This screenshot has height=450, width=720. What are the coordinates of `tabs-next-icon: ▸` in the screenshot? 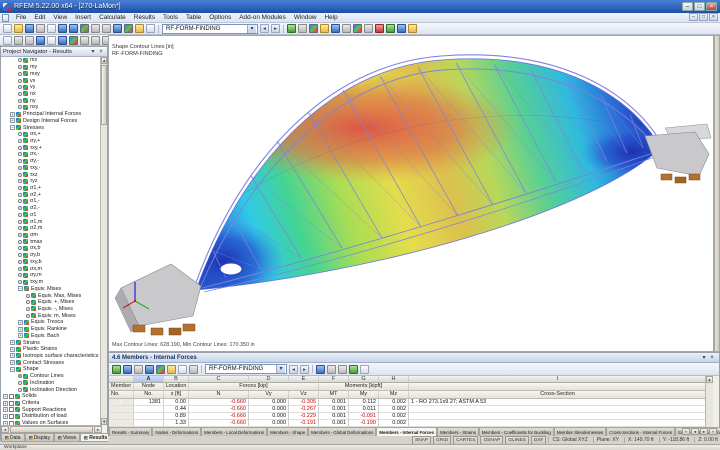 It's located at (704, 431).